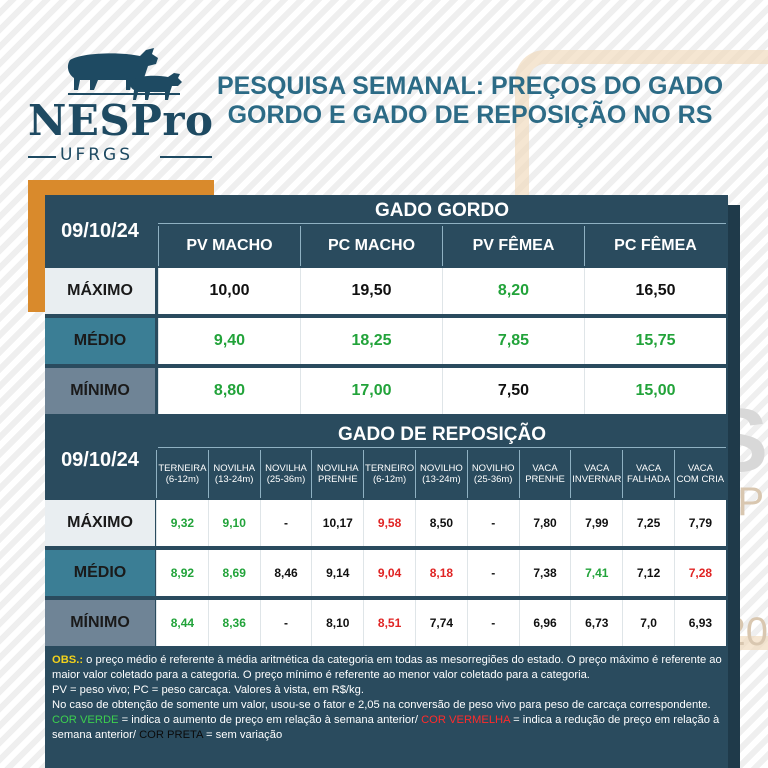  I want to click on reposicao-col-header: TERNEIRA (6-12m), so click(182, 474).